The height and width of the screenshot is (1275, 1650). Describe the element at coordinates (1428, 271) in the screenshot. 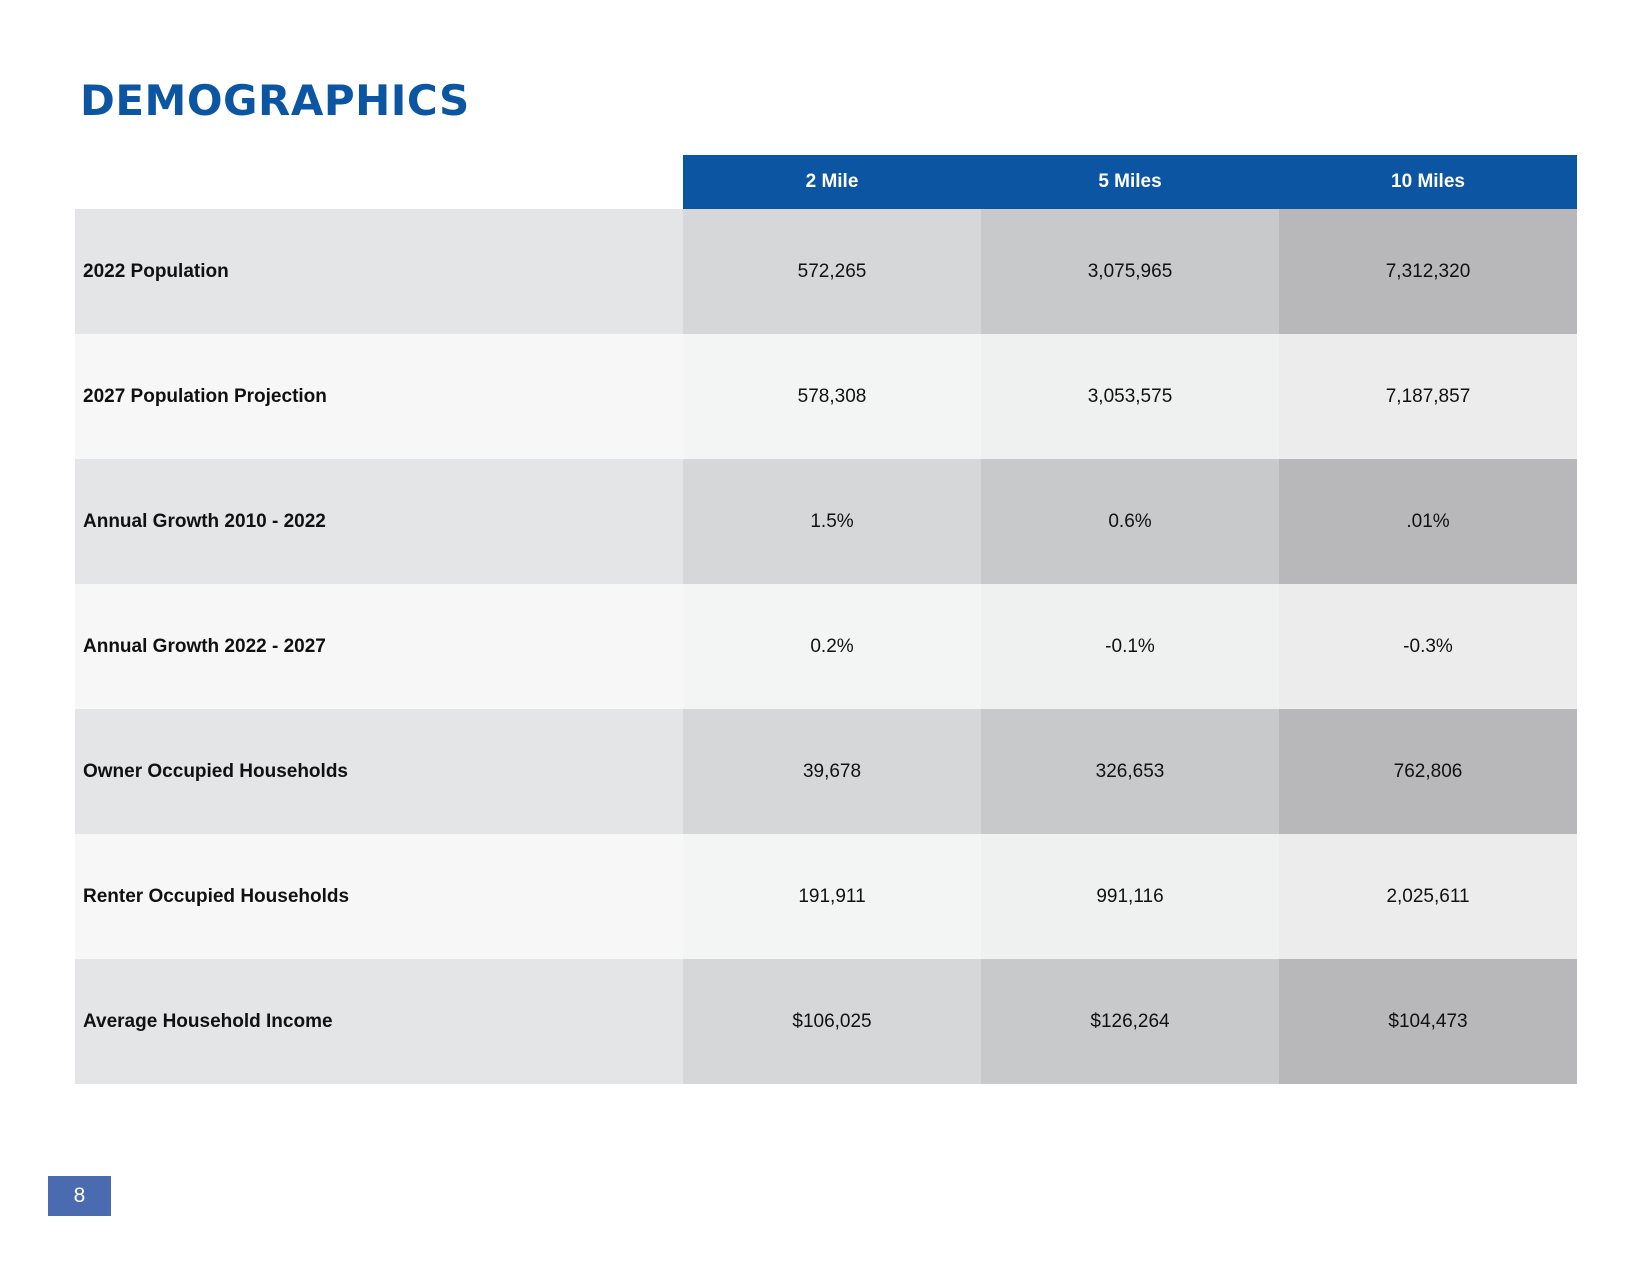

I see `cell-10-miles: 7,312,320` at that location.